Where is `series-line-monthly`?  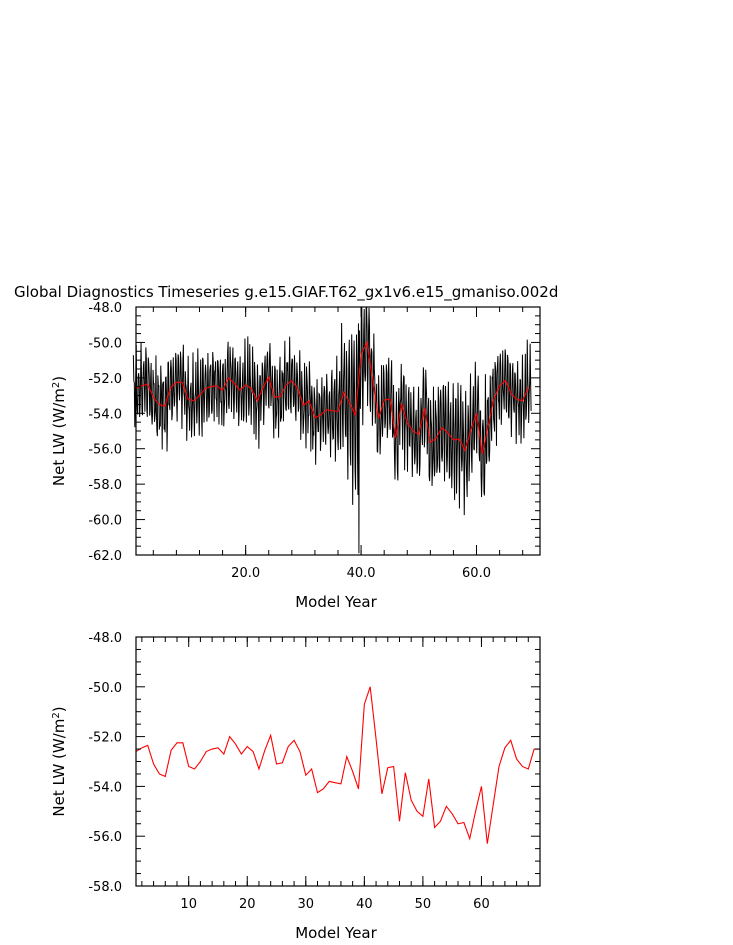 series-line-monthly is located at coordinates (332, 430).